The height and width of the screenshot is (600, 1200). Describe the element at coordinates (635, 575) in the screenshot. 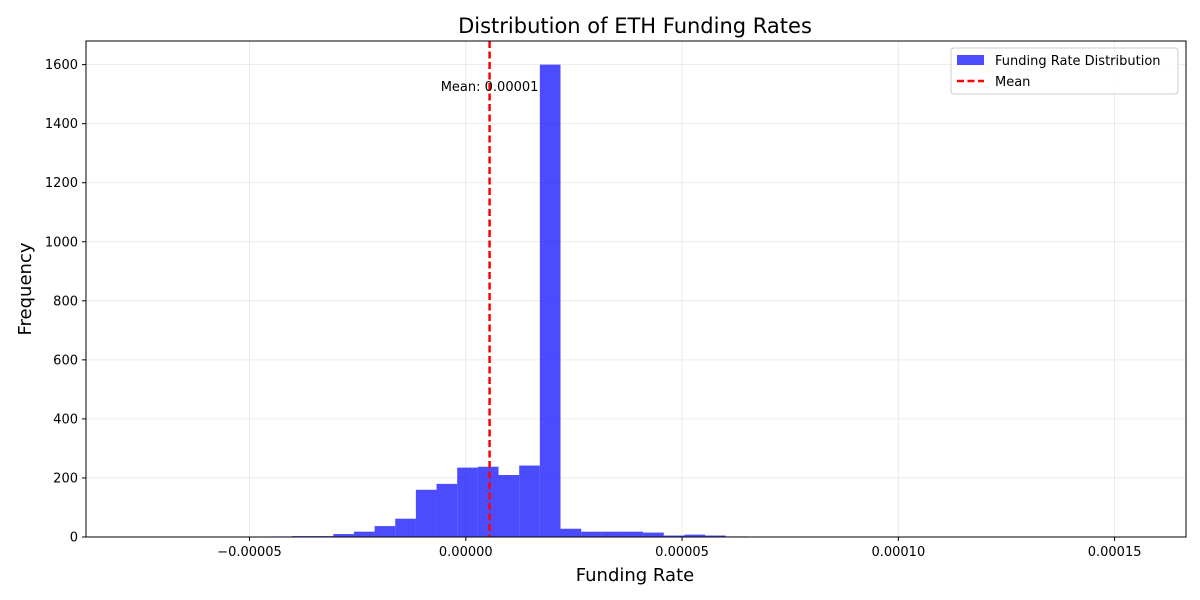

I see `x-axis-title: Funding Rate` at that location.